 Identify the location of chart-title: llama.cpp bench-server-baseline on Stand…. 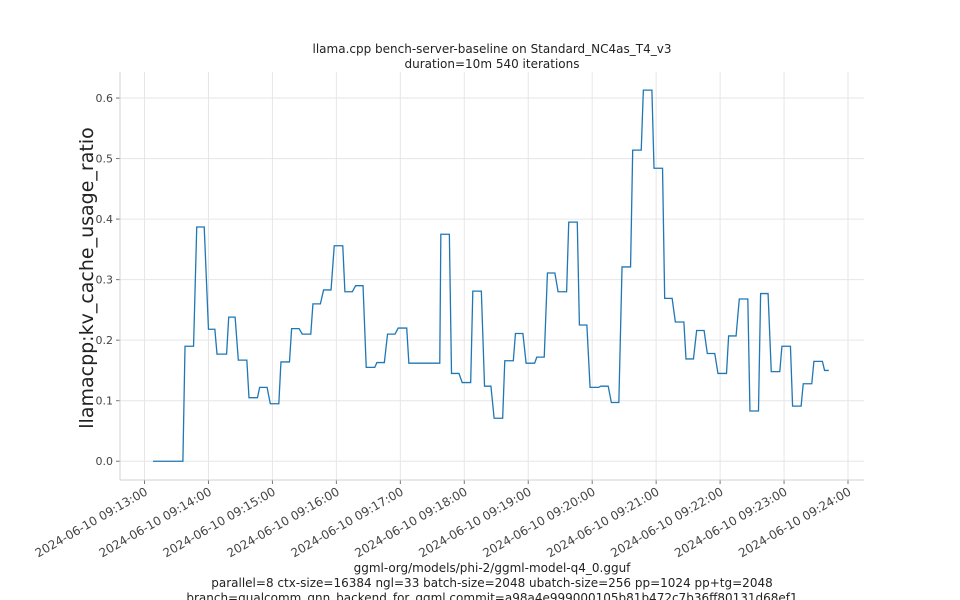
(492, 49).